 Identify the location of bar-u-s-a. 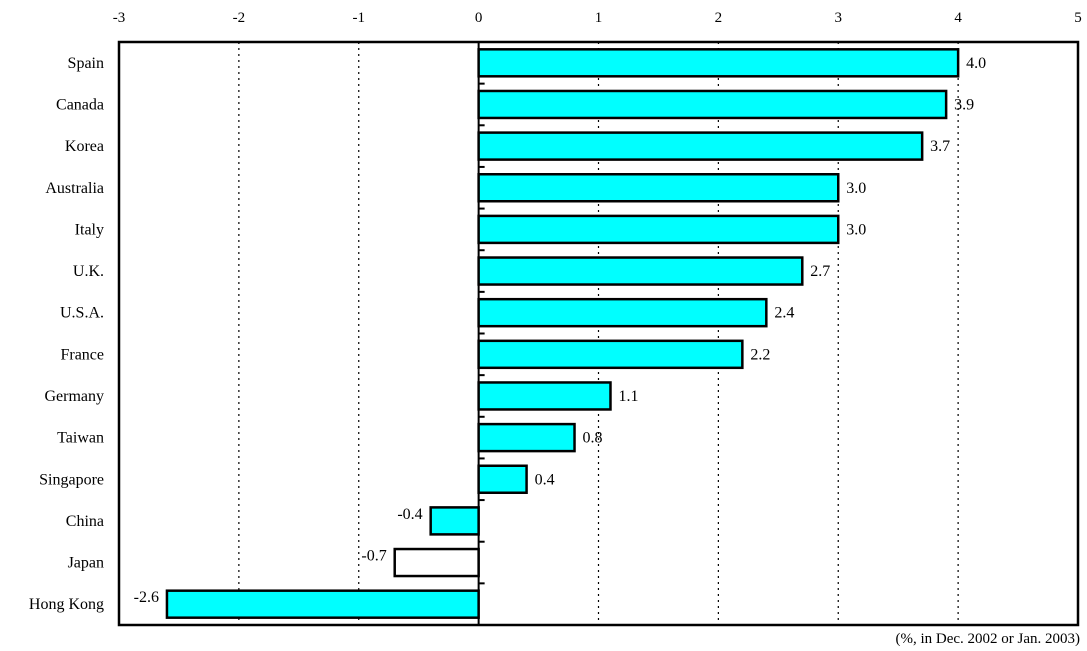
(623, 312).